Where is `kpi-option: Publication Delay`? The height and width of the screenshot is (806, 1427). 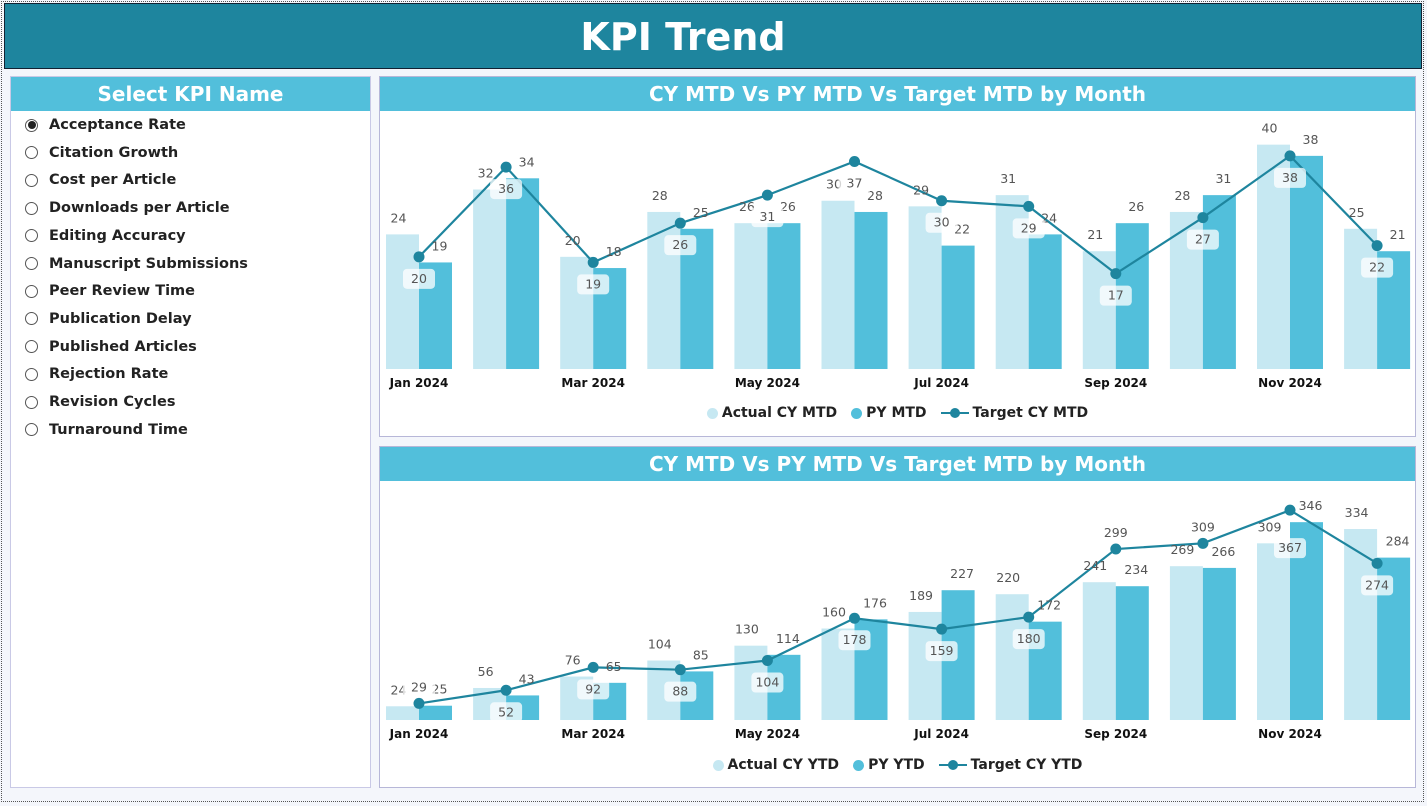 kpi-option: Publication Delay is located at coordinates (108, 319).